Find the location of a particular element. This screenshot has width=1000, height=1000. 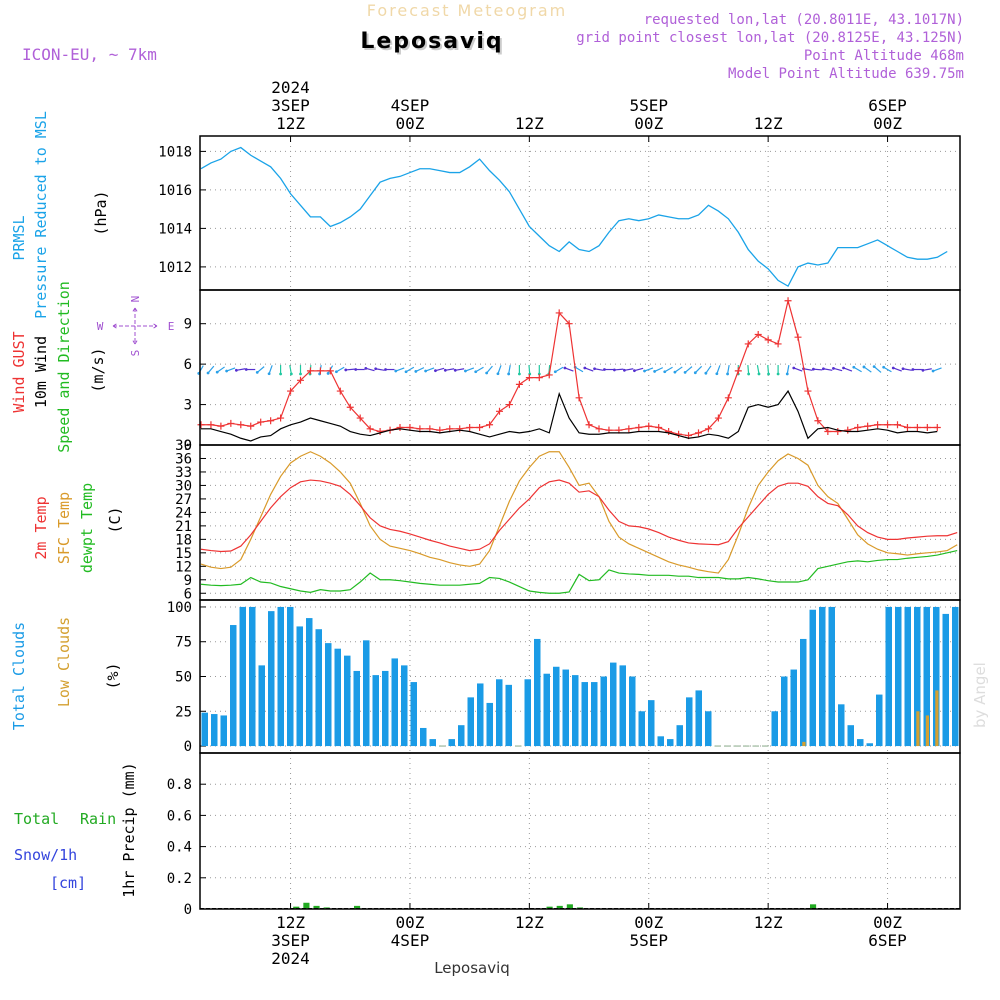

y-tick-label: 0.8 is located at coordinates (179, 785).